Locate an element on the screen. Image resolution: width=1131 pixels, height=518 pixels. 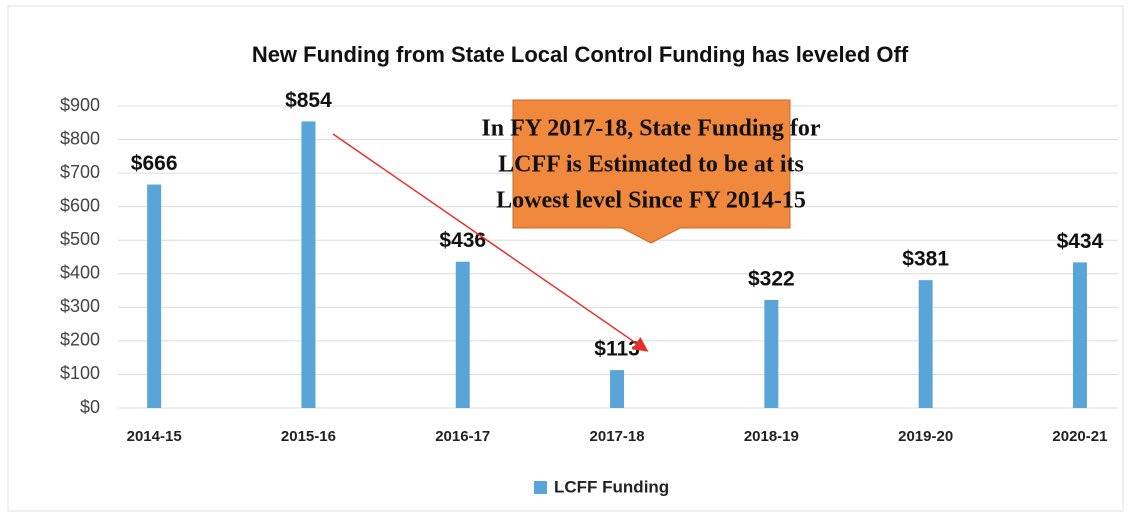
legend-swatch is located at coordinates (540, 487).